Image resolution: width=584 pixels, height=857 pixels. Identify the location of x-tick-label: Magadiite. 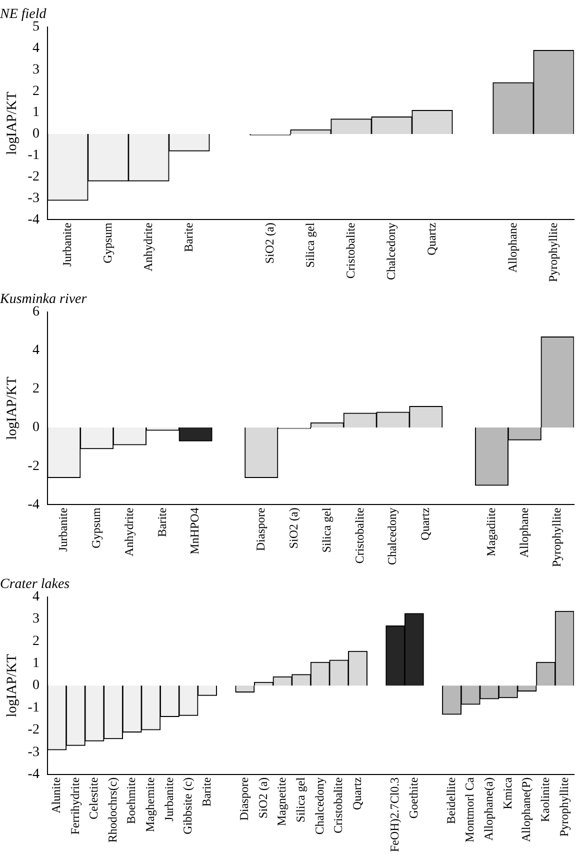
(491, 532).